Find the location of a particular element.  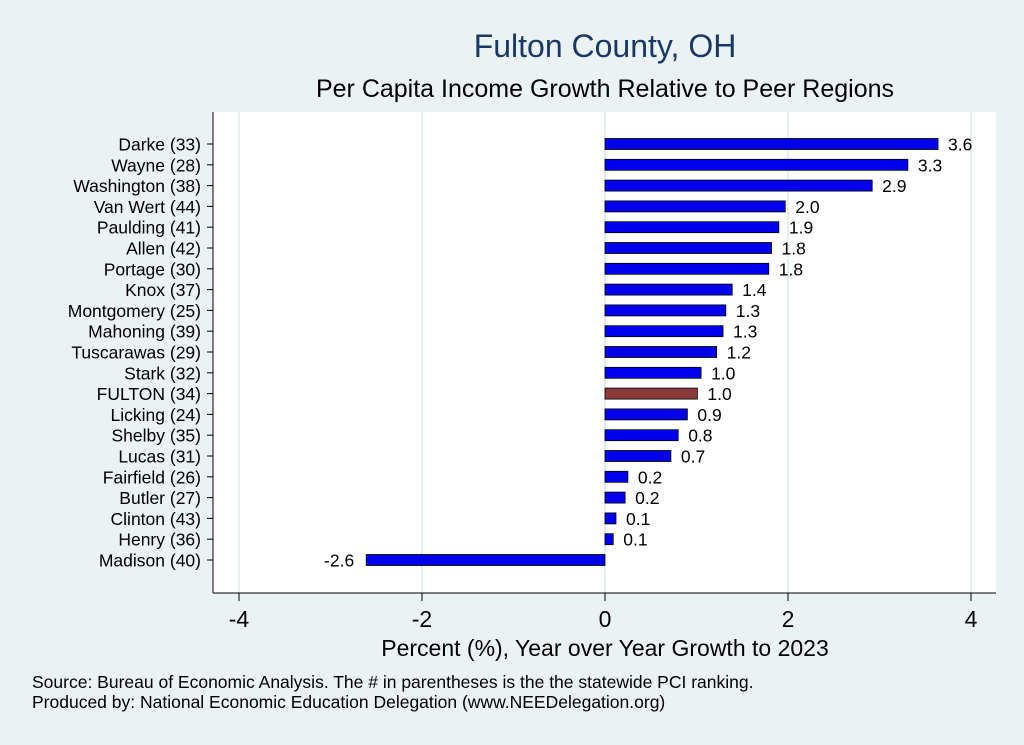

x-tick-label: -4 is located at coordinates (239, 619).